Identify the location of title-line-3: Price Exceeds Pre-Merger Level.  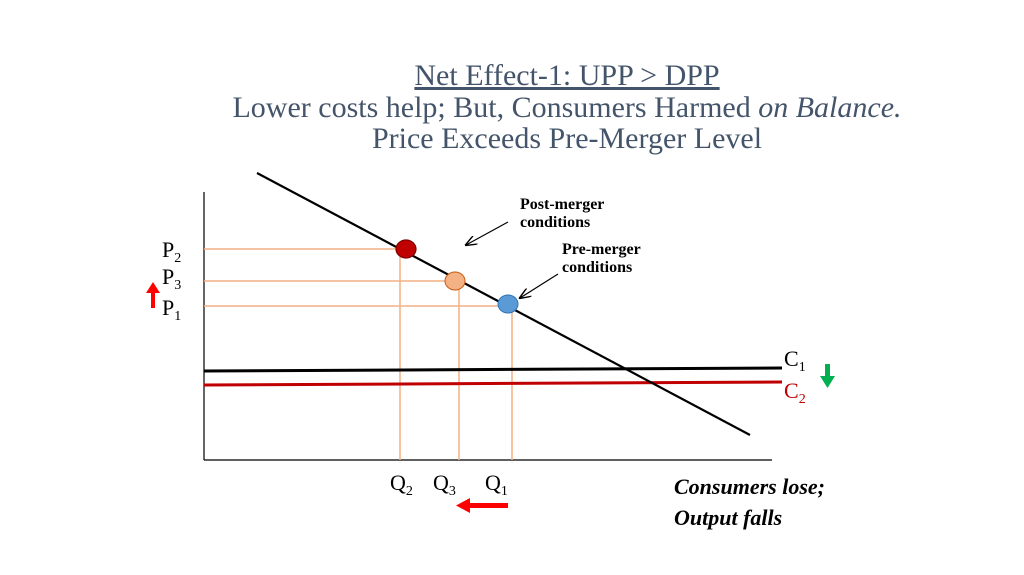
(567, 138).